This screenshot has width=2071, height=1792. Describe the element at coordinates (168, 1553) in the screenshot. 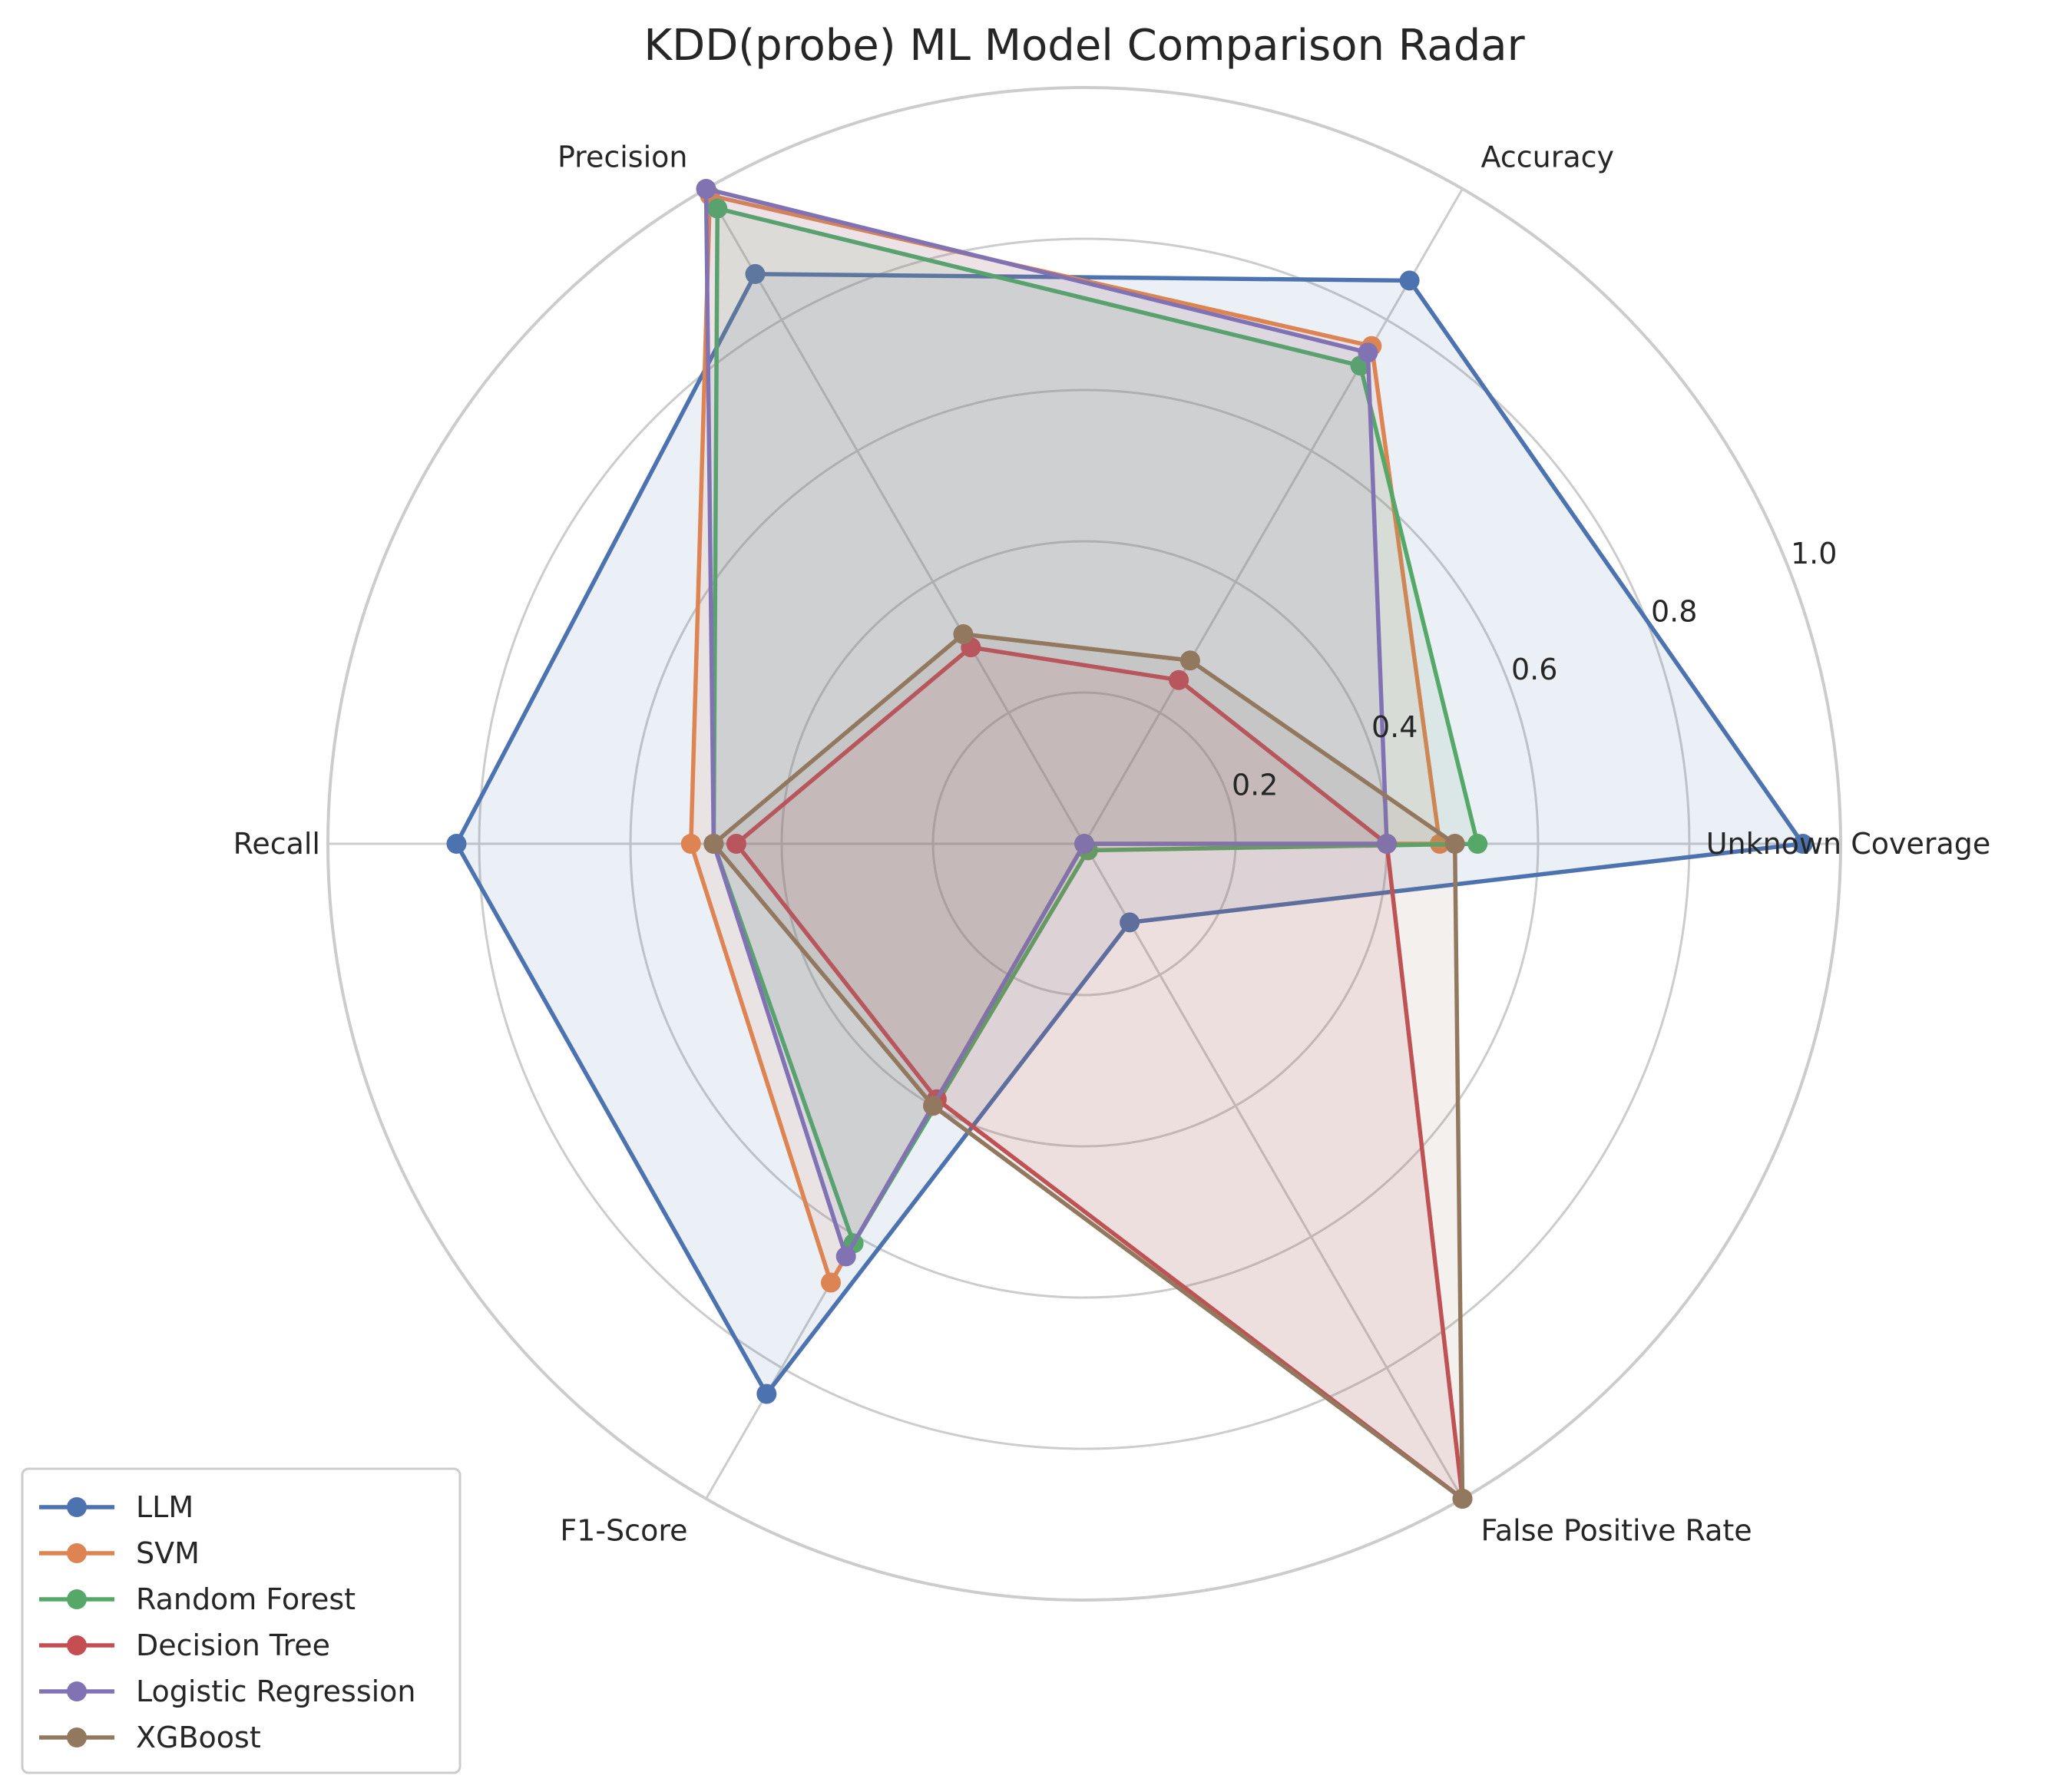

I see `legend-label: SVM` at that location.